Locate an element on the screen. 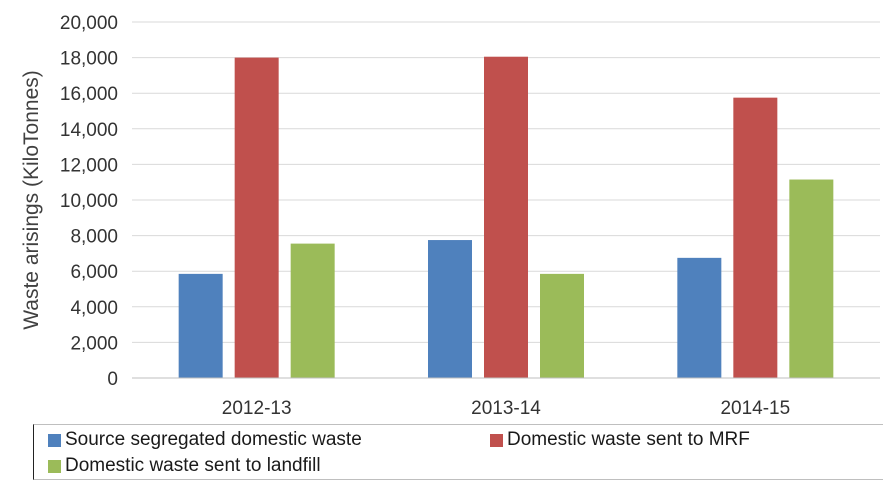  legend-item-landfill: Domestic waste sent to landfill is located at coordinates (184, 466).